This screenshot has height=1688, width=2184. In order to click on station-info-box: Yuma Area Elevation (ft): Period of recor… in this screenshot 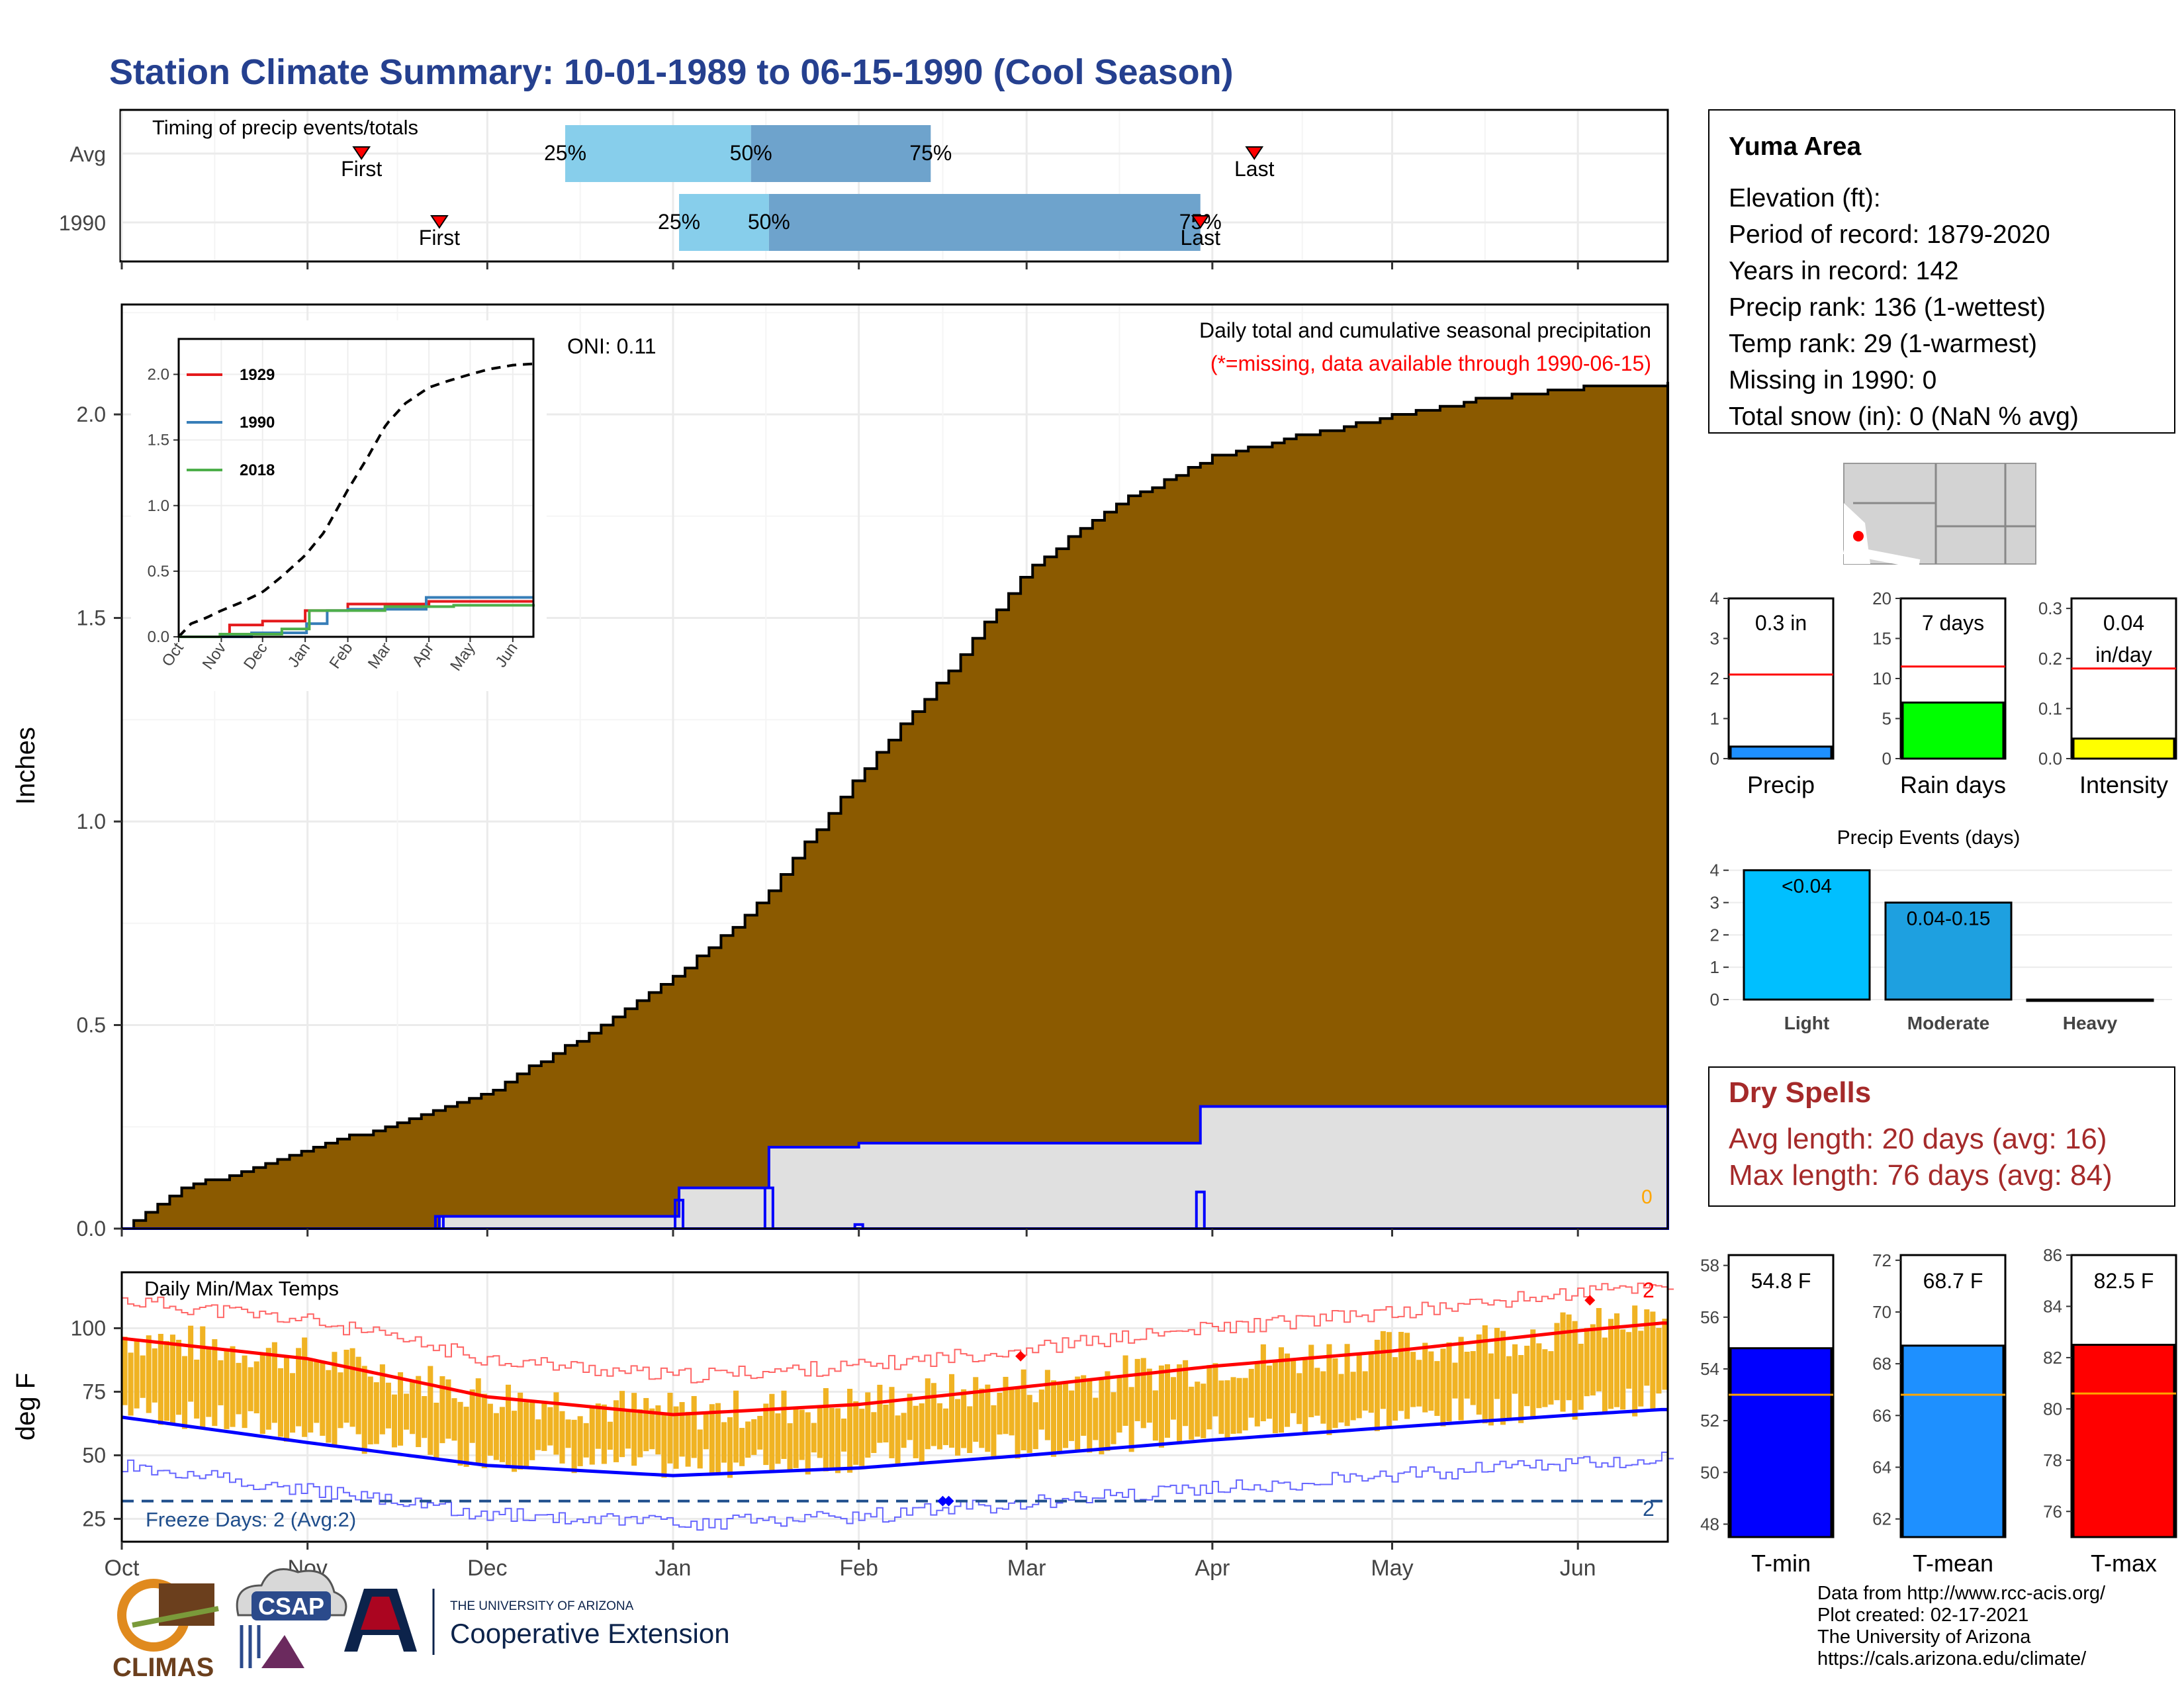, I will do `click(1942, 271)`.